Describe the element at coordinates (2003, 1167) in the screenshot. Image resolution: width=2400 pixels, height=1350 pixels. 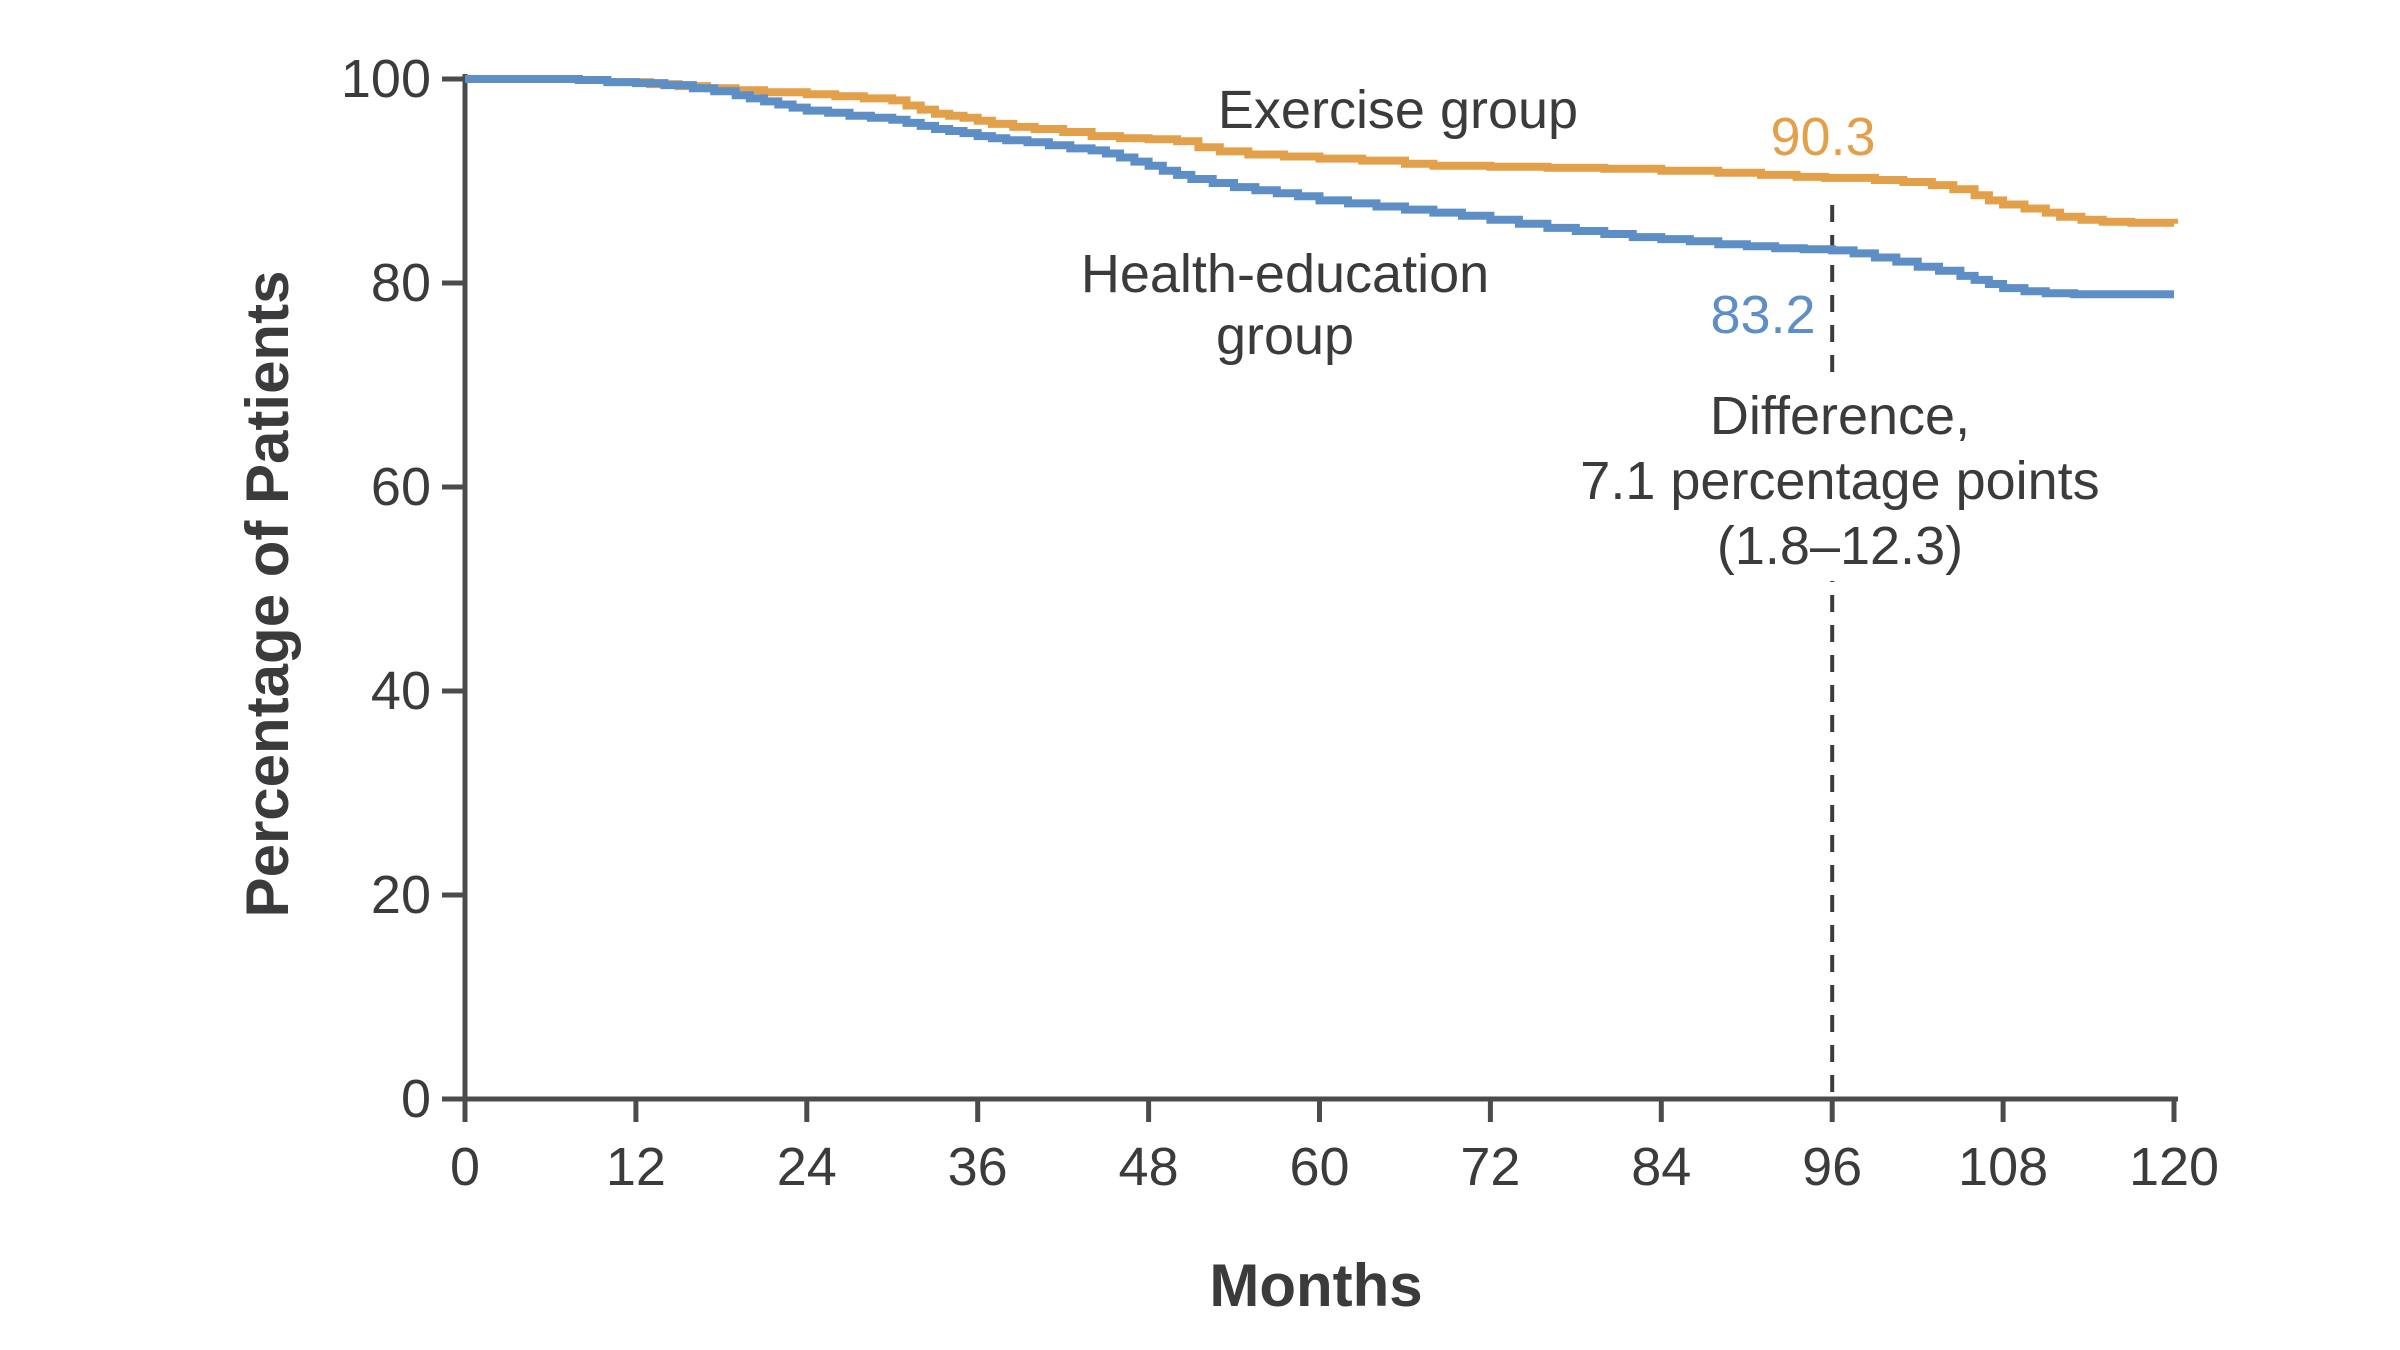
I see `x-tick-label: 108` at that location.